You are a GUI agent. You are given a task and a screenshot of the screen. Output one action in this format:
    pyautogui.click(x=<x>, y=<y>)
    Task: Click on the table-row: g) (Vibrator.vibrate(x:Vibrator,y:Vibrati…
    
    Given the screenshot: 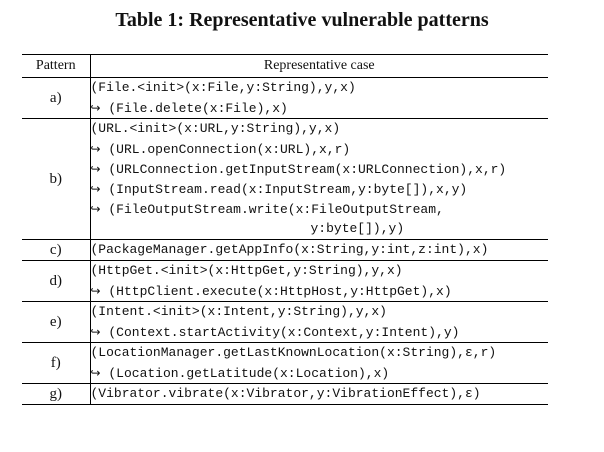 What is the action you would take?
    pyautogui.click(x=285, y=394)
    